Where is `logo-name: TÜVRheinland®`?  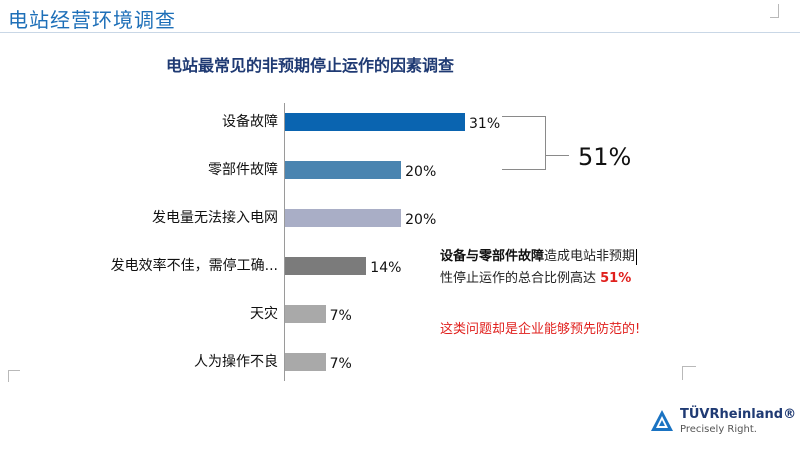
logo-name: TÜVRheinland® is located at coordinates (738, 414).